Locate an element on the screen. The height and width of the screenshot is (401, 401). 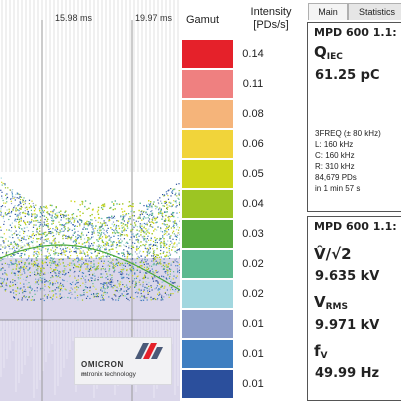
intensity-title: Intensity [PDs/s] is located at coordinates (271, 19).